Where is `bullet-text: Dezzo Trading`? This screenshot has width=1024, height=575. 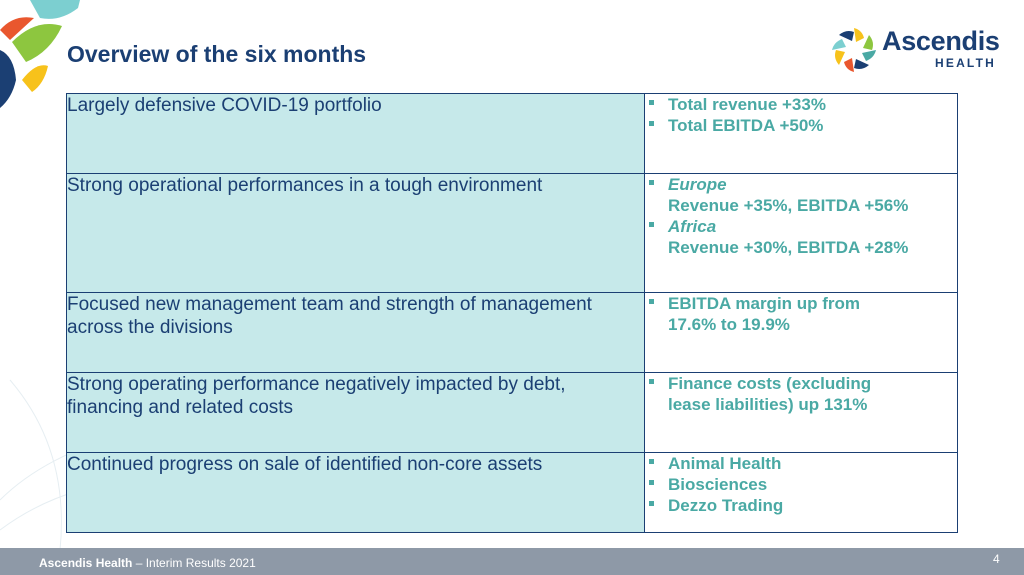 bullet-text: Dezzo Trading is located at coordinates (726, 505).